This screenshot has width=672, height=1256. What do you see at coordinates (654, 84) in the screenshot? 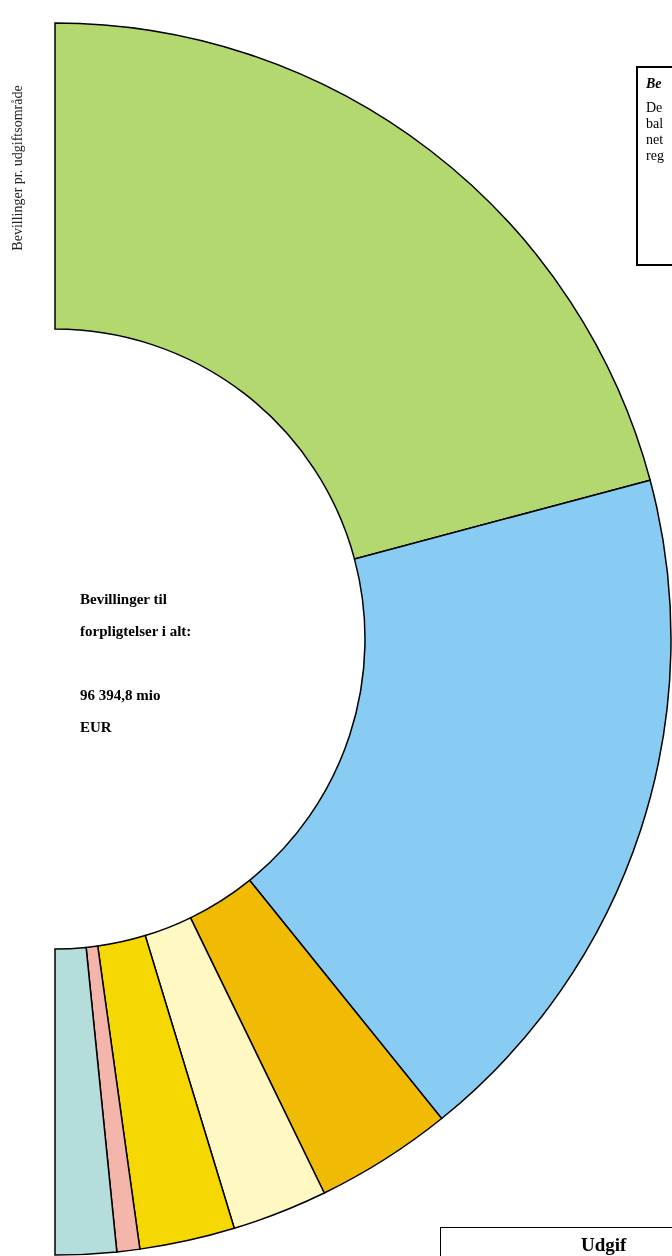
I see `text: Be` at bounding box center [654, 84].